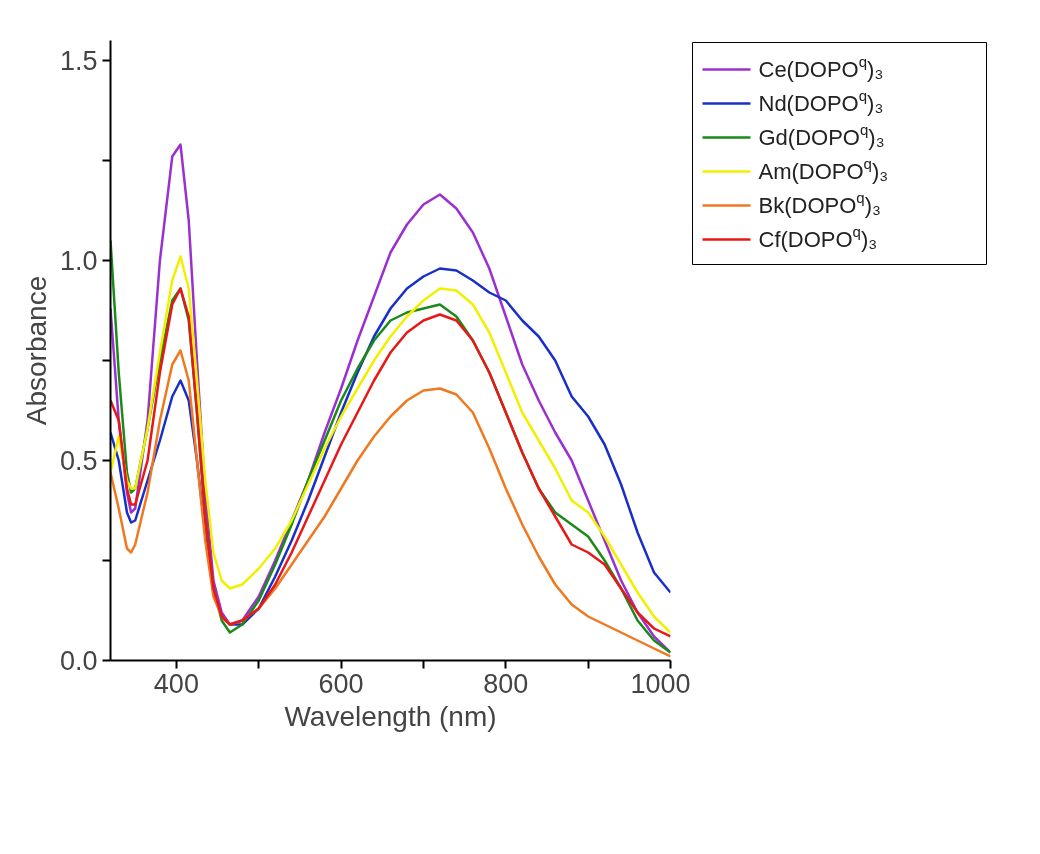 The width and height of the screenshot is (1040, 854). Describe the element at coordinates (506, 683) in the screenshot. I see `x-tick-label: 800` at that location.